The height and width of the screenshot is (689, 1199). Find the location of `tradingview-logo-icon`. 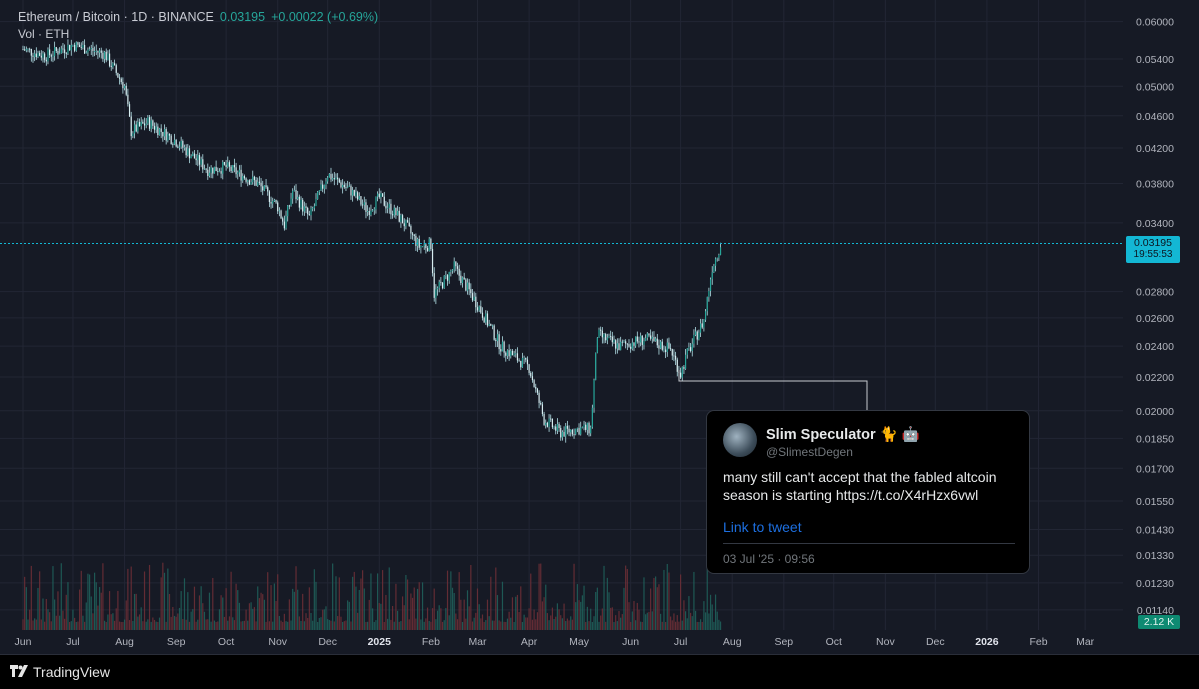

tradingview-logo-icon is located at coordinates (20, 672).